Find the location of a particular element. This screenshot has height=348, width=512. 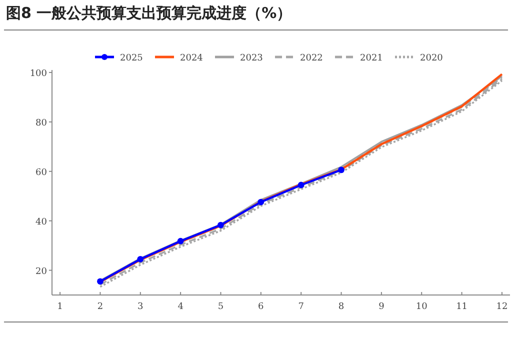

legend-label: 2021 is located at coordinates (371, 59).